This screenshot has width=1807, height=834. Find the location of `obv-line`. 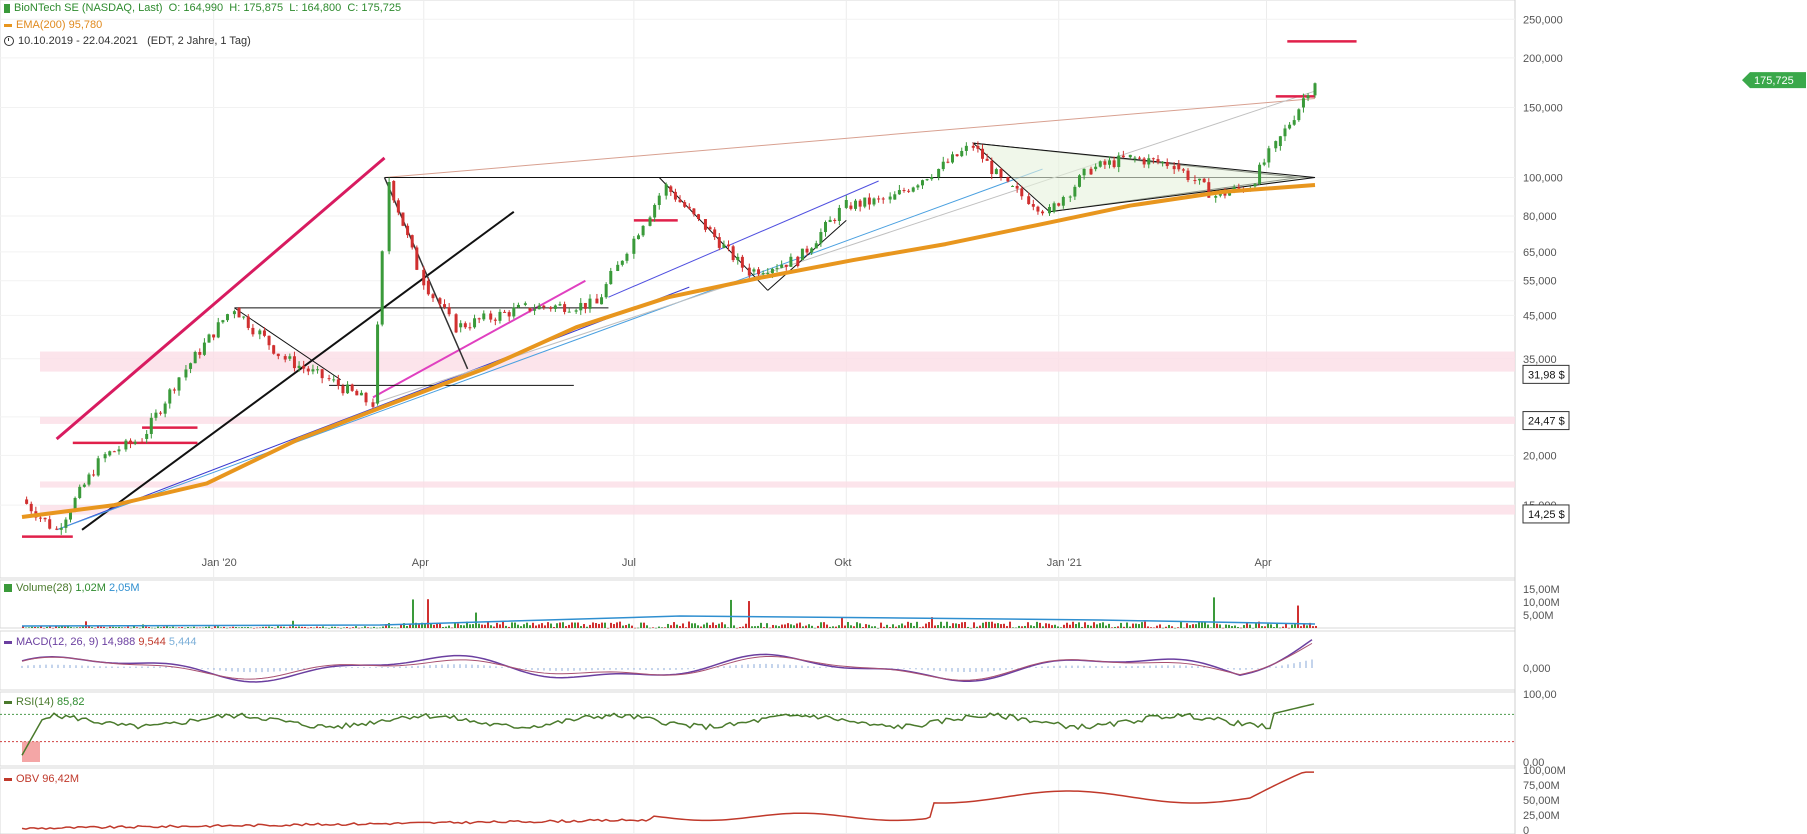

obv-line is located at coordinates (667, 800).